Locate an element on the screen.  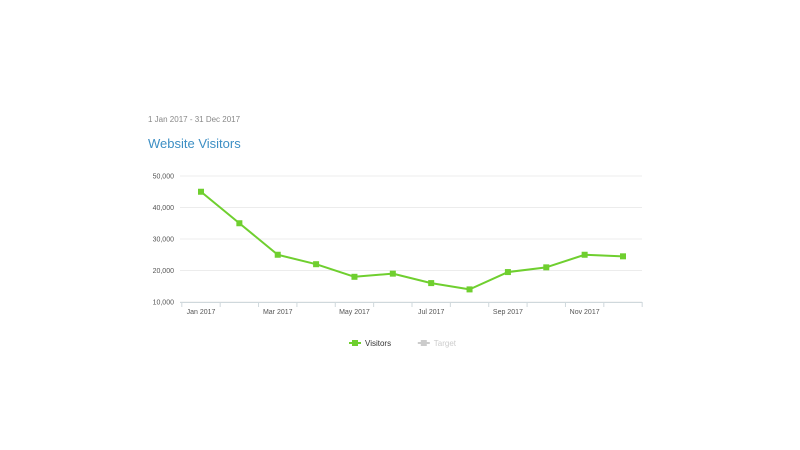
series-line is located at coordinates (412, 240).